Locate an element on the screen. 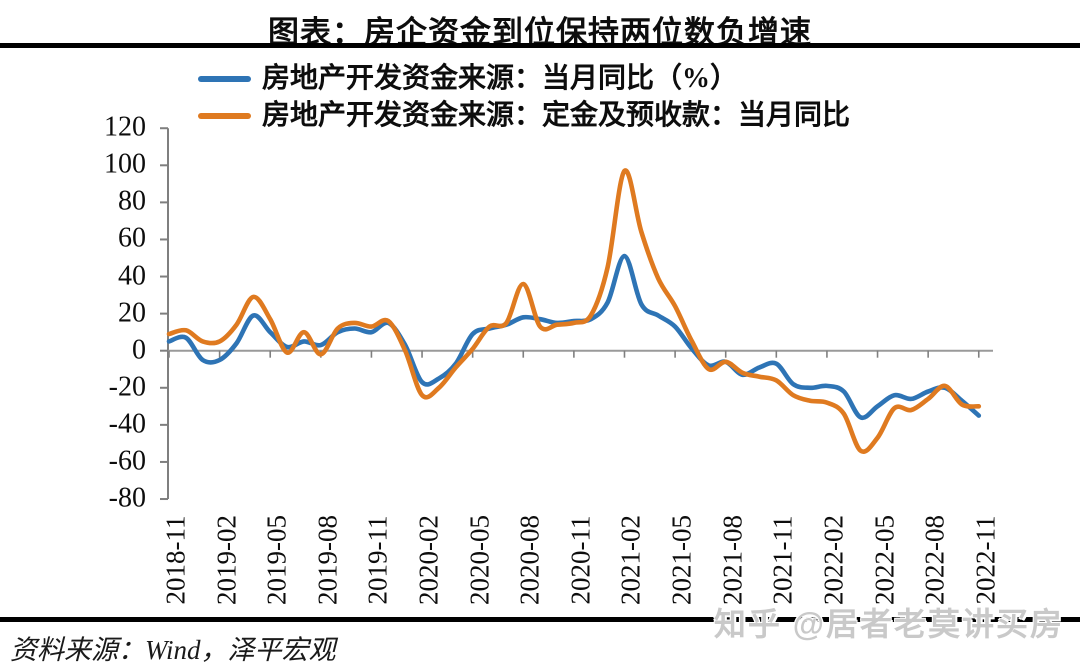  y-tick-label: 120 is located at coordinates (125, 127).